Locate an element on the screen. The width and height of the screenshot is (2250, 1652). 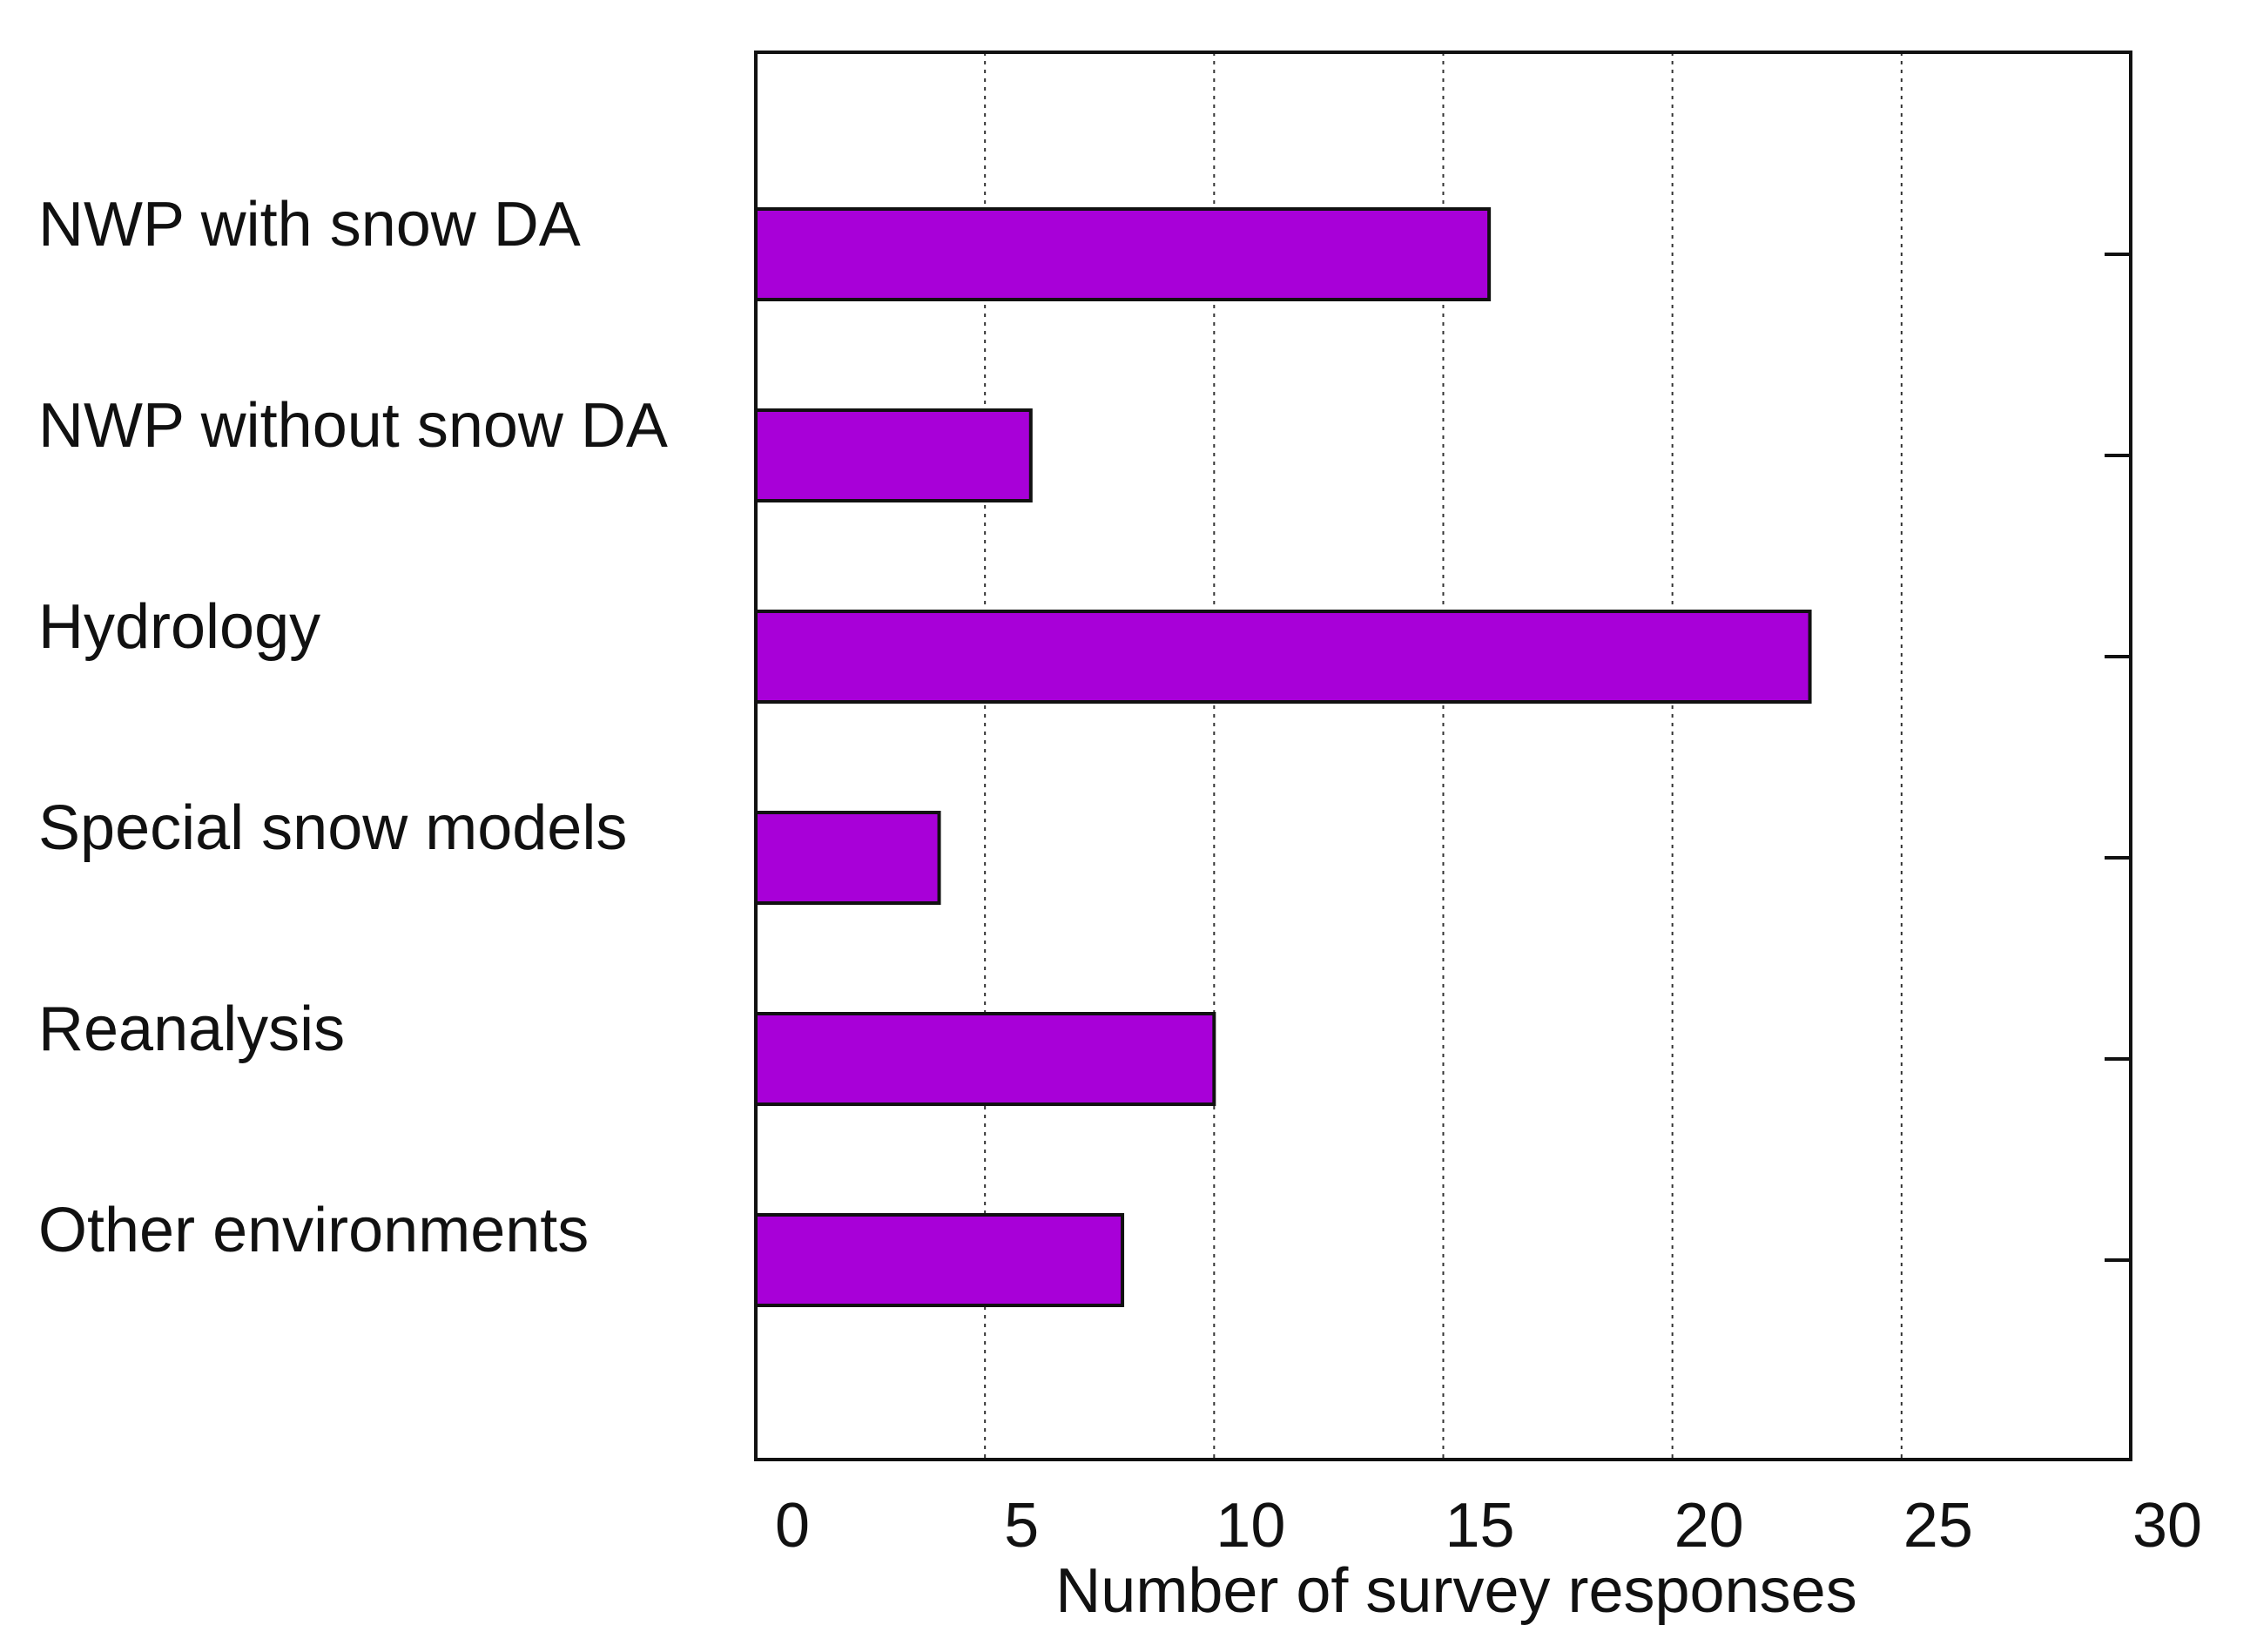
x-tick-labels: 0 5 10 15 20 25 30 is located at coordinates (1488, 1526).